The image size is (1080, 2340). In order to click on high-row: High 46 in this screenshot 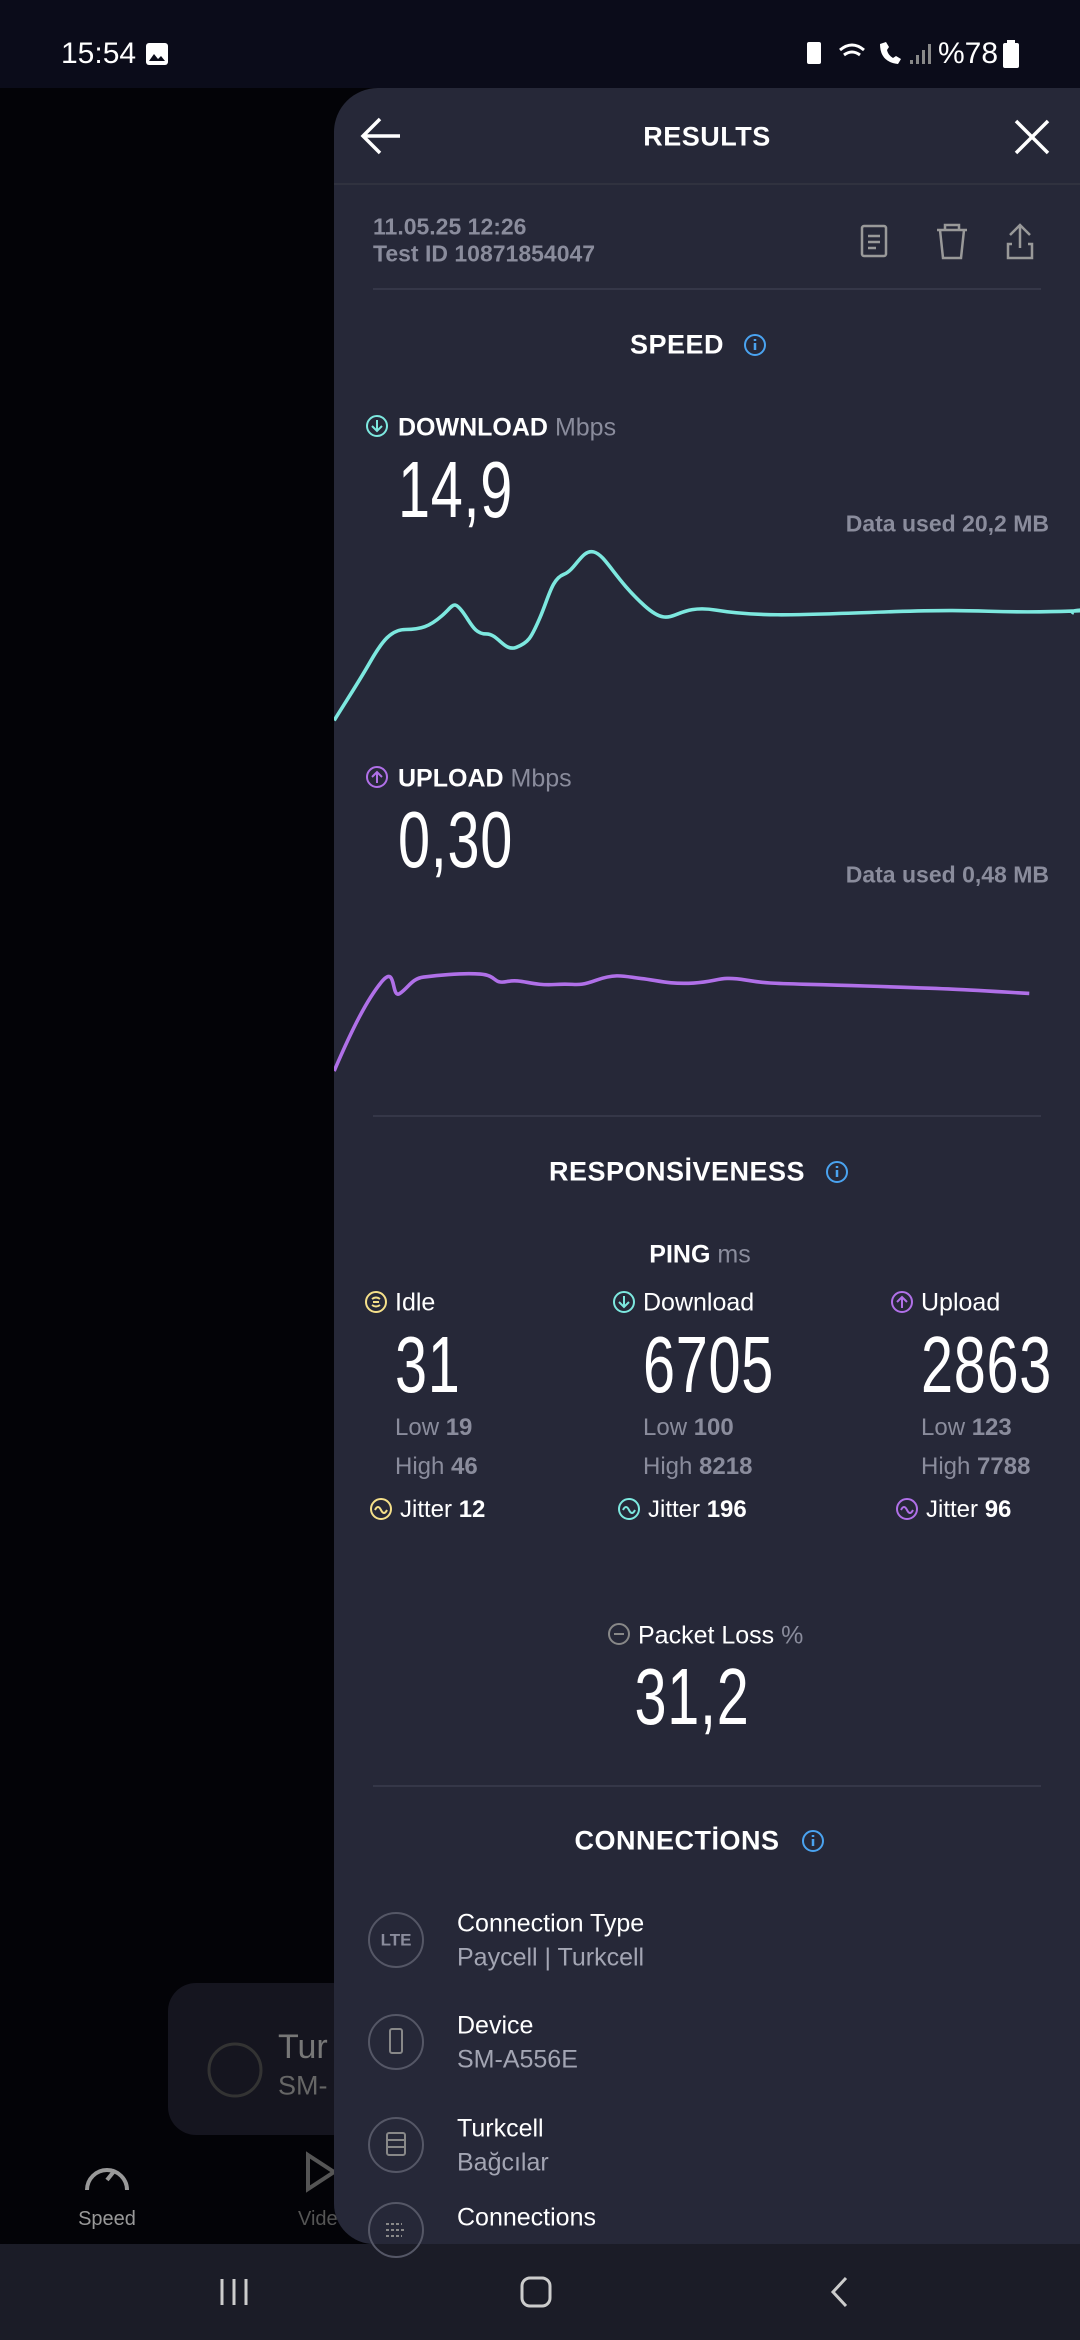, I will do `click(436, 1467)`.